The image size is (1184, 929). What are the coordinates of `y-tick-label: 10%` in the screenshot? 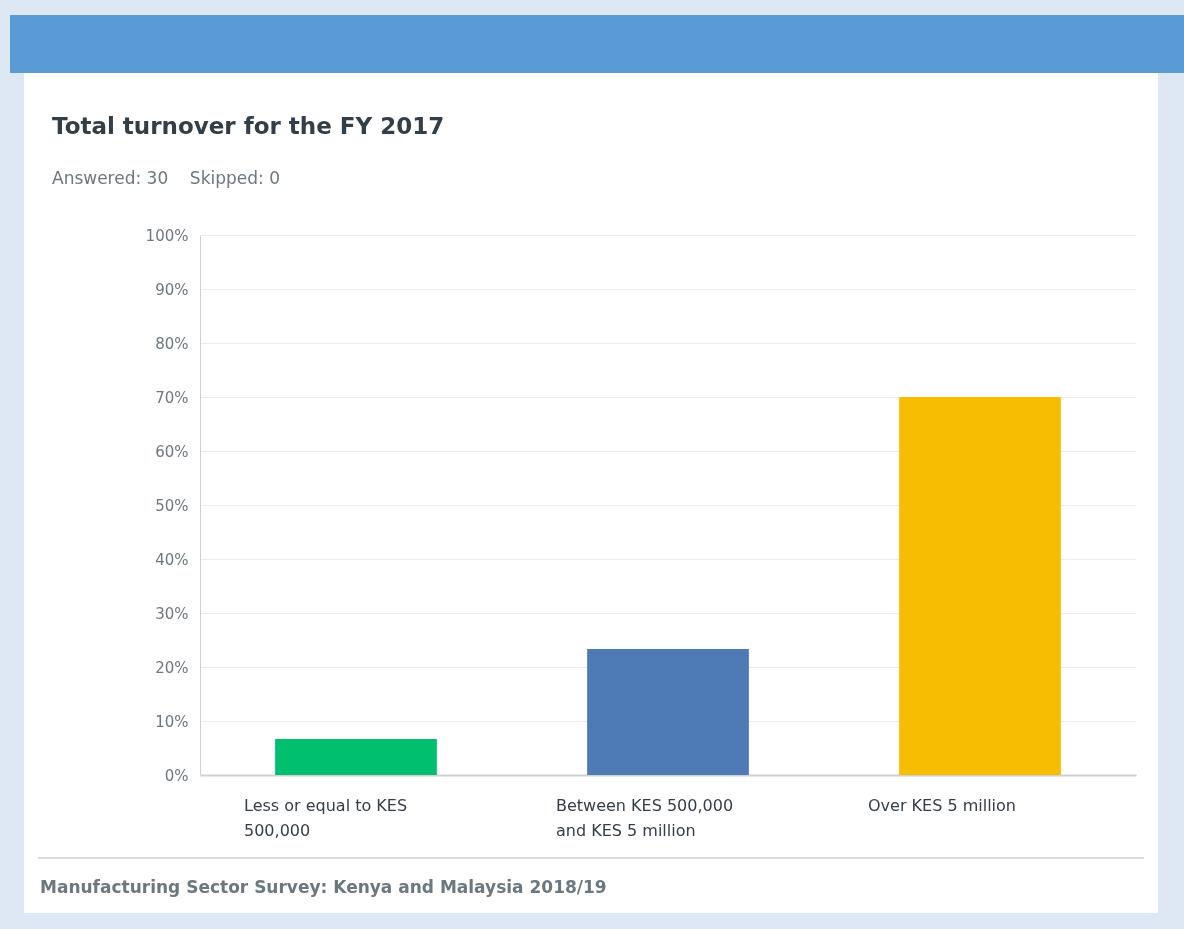 It's located at (172, 721).